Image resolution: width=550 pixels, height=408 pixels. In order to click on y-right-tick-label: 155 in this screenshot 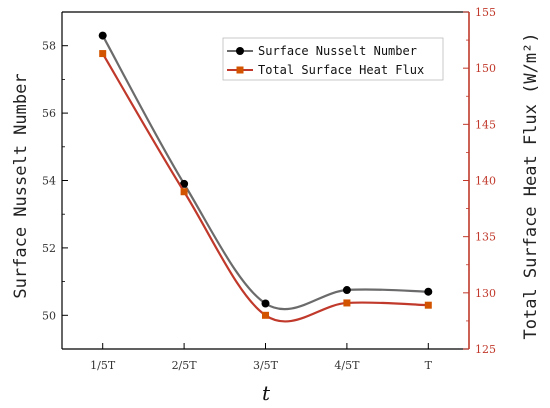, I will do `click(485, 12)`.